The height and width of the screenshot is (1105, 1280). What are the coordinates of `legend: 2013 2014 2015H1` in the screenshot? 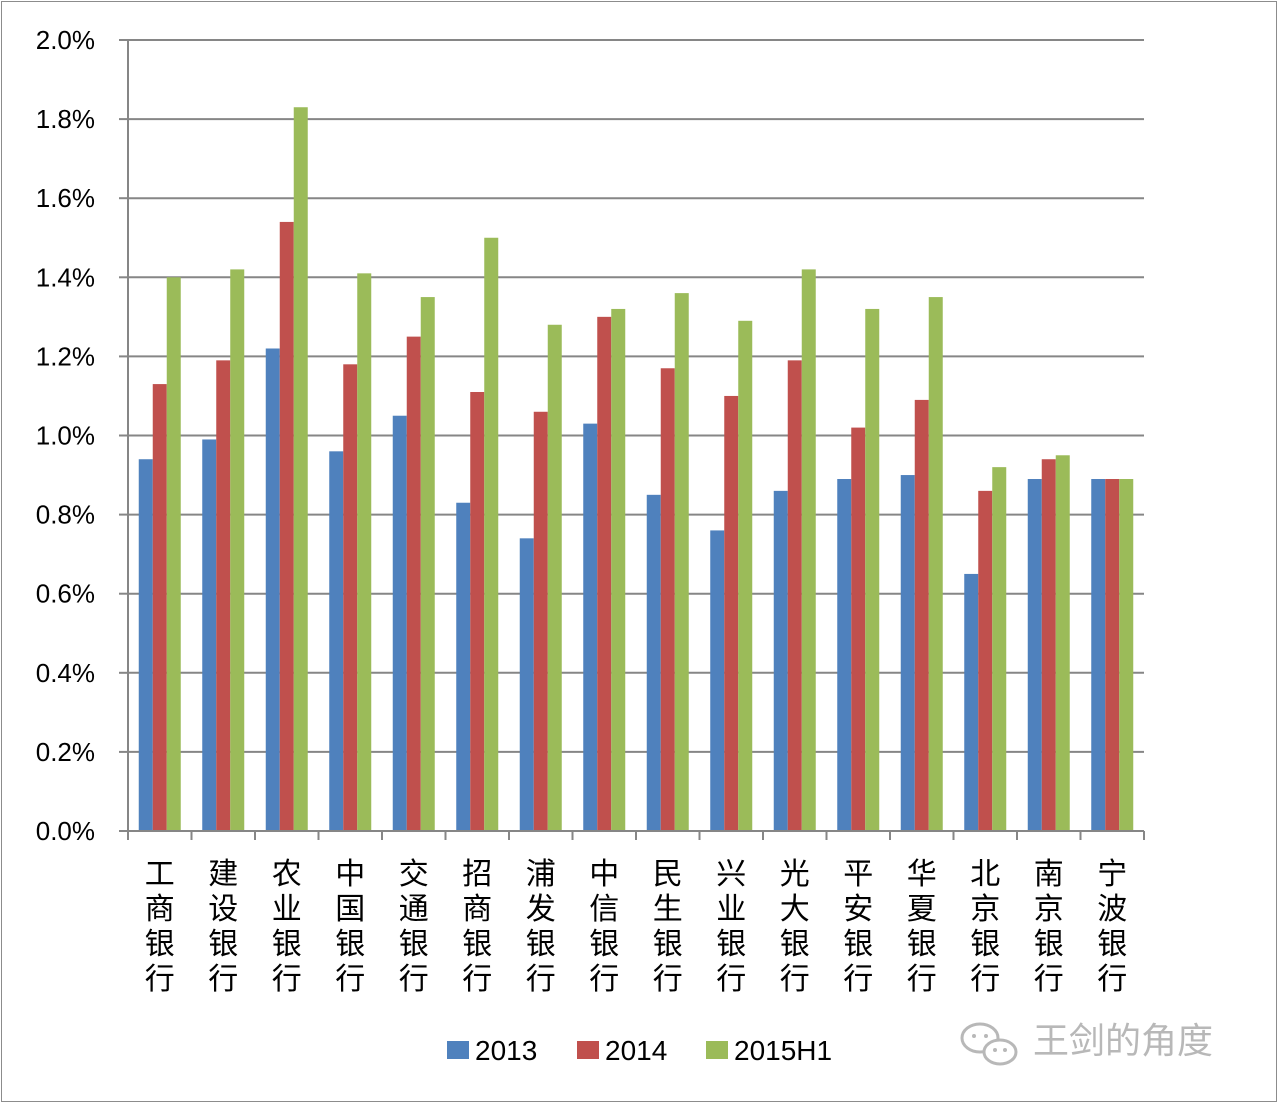 It's located at (639, 1050).